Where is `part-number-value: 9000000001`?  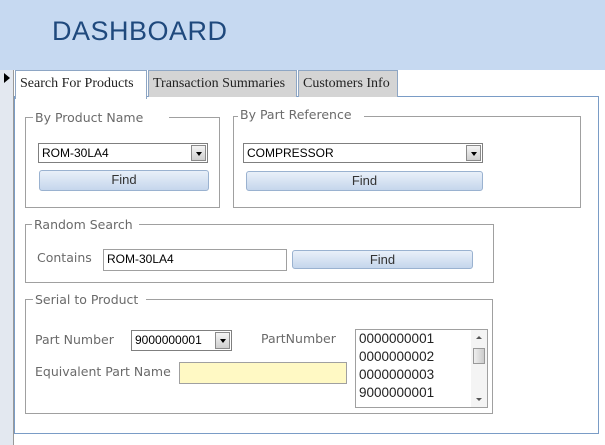
part-number-value: 9000000001 is located at coordinates (168, 340).